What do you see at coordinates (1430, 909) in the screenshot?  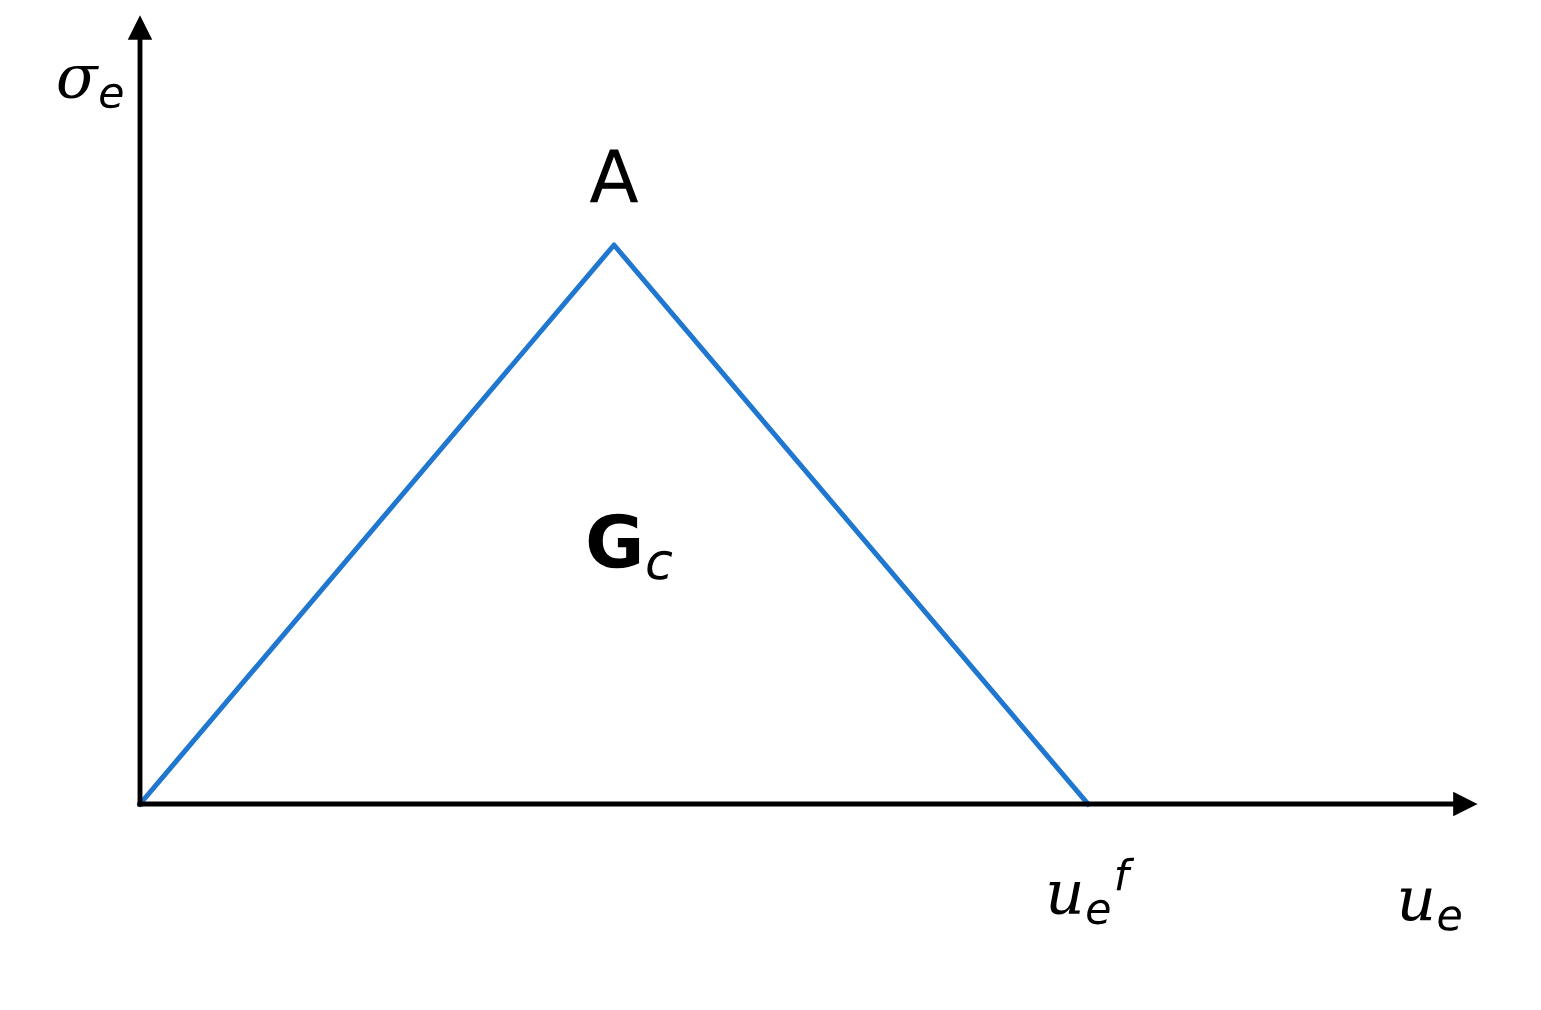 I see `x-axis-title: u$_{e}$` at bounding box center [1430, 909].